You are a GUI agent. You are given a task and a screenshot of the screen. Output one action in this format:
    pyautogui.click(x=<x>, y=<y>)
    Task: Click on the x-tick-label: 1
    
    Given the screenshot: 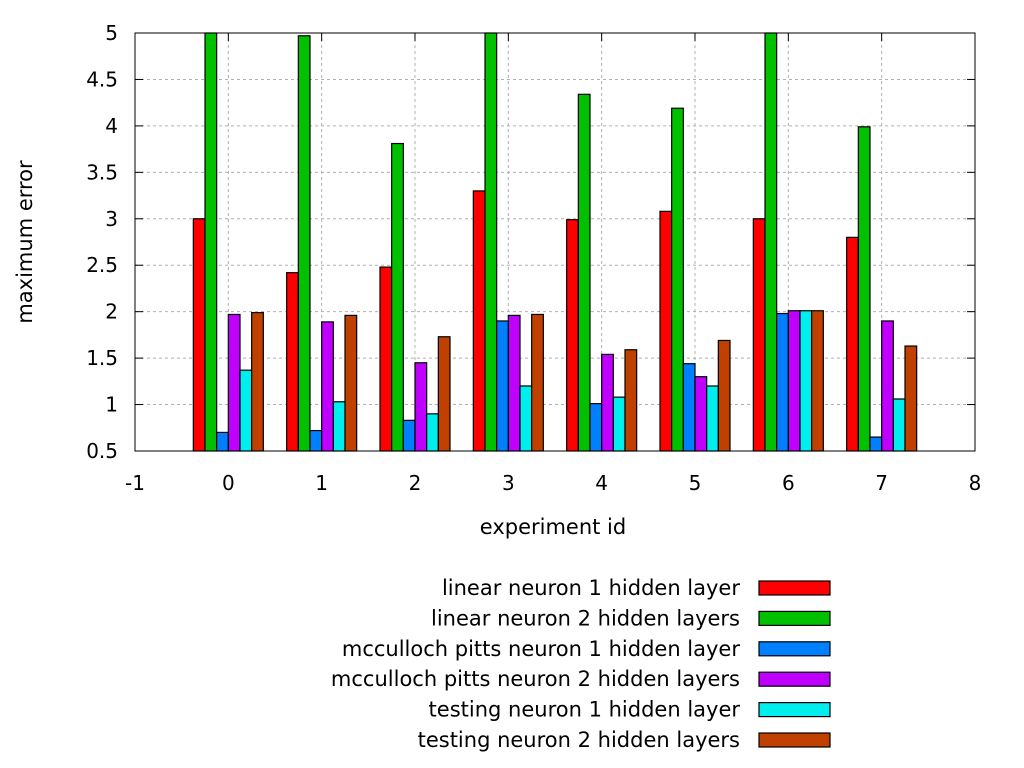 What is the action you would take?
    pyautogui.click(x=321, y=483)
    